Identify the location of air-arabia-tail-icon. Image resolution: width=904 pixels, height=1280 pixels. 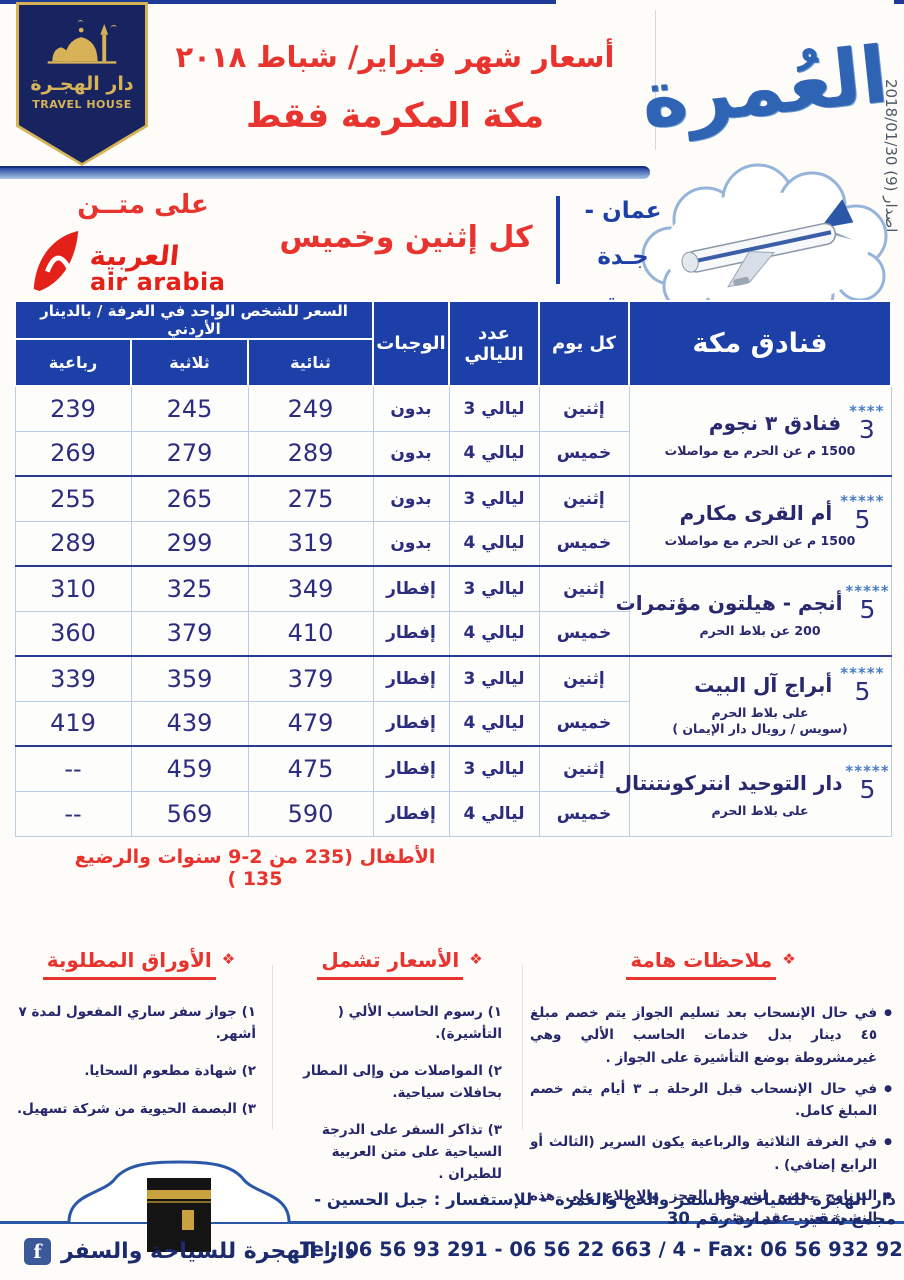
(56, 261).